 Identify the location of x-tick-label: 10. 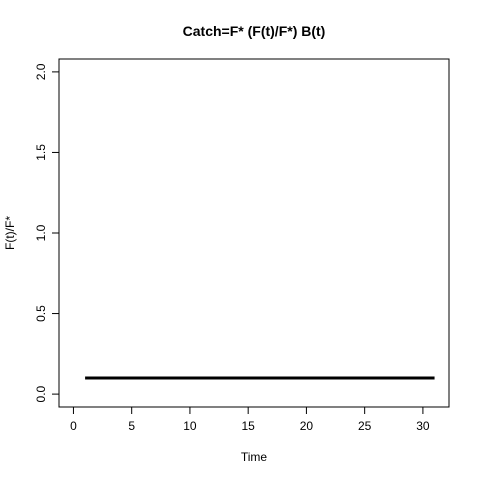
(190, 426).